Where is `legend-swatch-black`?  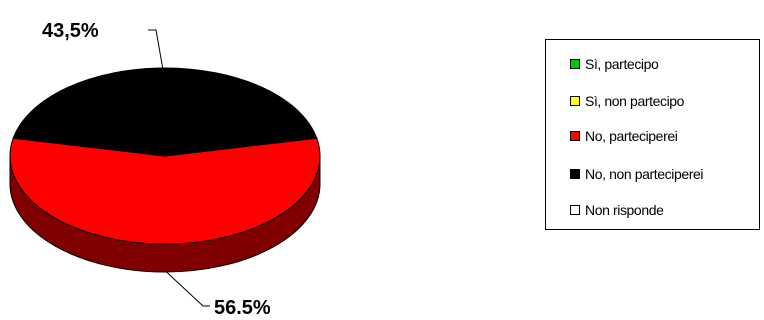
legend-swatch-black is located at coordinates (575, 174).